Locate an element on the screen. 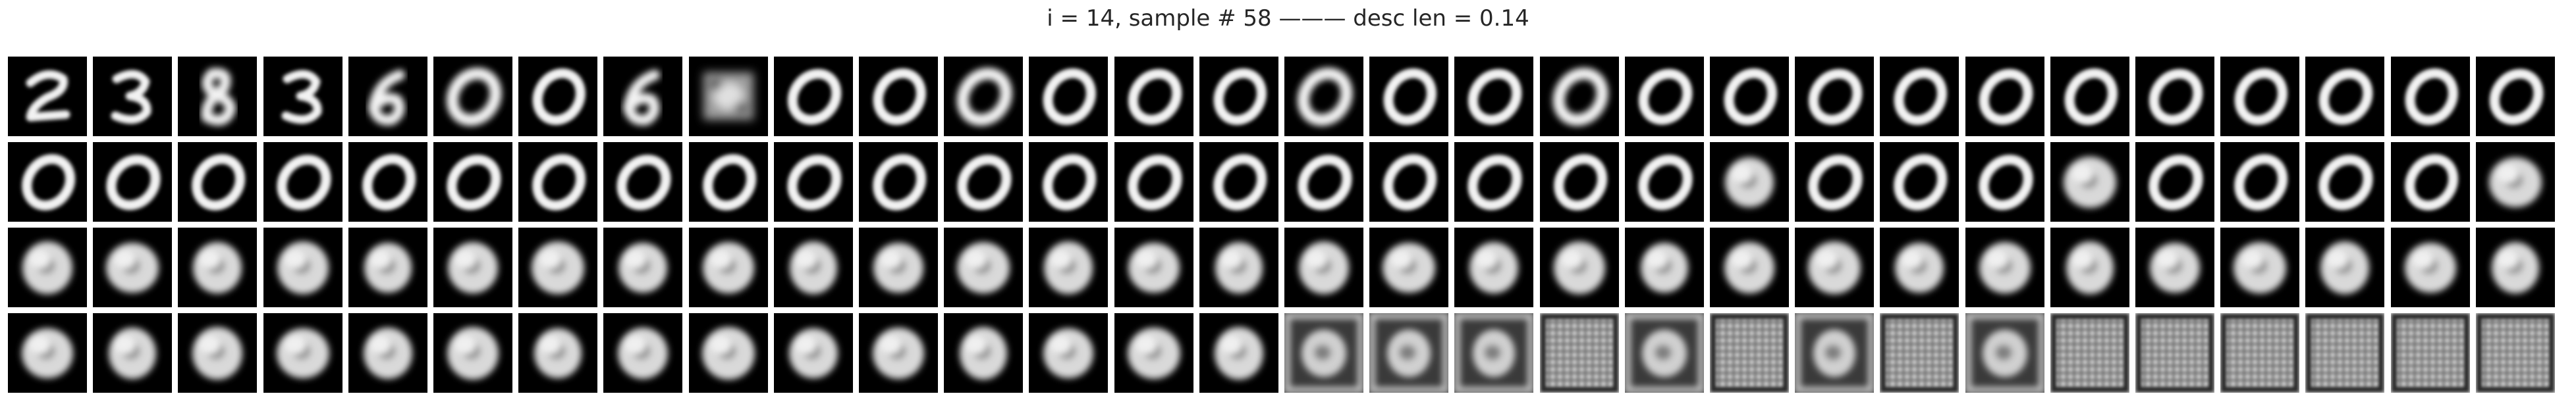  figure-title: i = 14, sample # 58 ——— desc len = 0.14 is located at coordinates (1288, 19).